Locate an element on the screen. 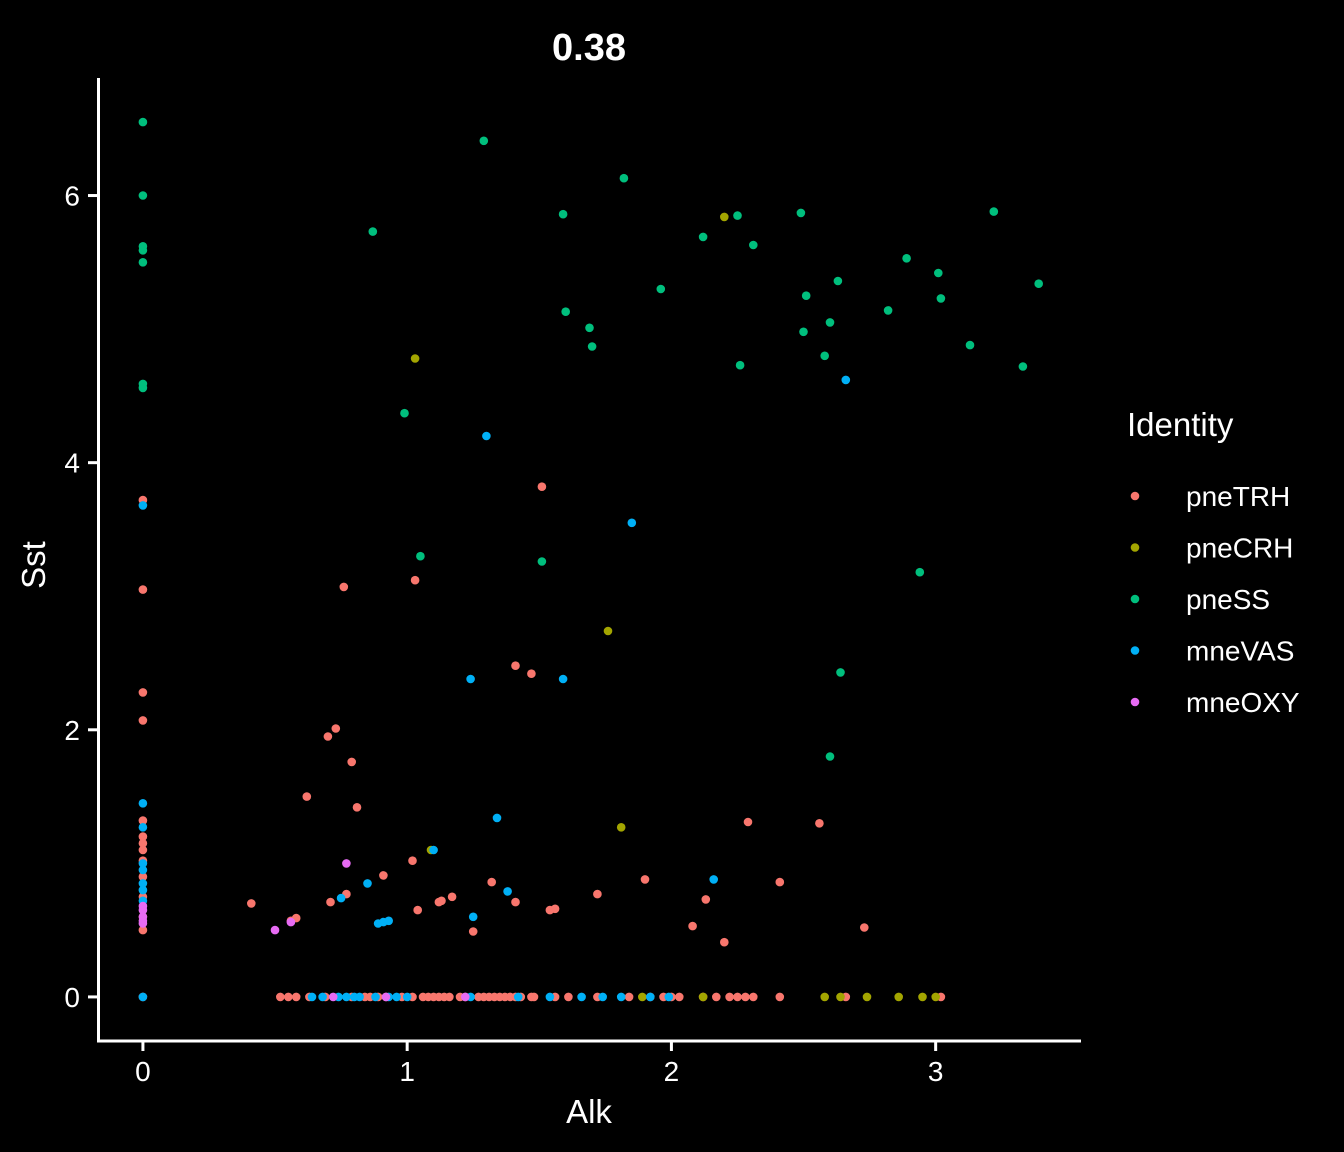 This screenshot has width=1344, height=1152. x-tick-label: 0 is located at coordinates (143, 1071).